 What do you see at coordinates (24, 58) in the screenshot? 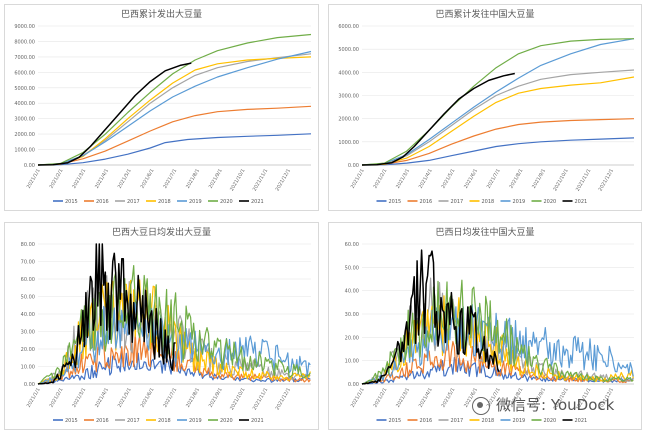
I see `y-tick-label: 7000.00` at bounding box center [24, 58].